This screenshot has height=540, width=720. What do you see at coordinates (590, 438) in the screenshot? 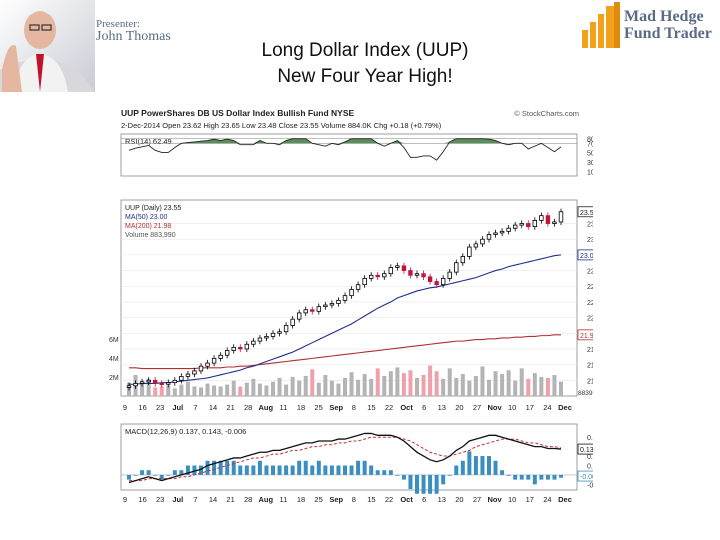
I see `macd-tick-label: 0.20` at bounding box center [590, 438].